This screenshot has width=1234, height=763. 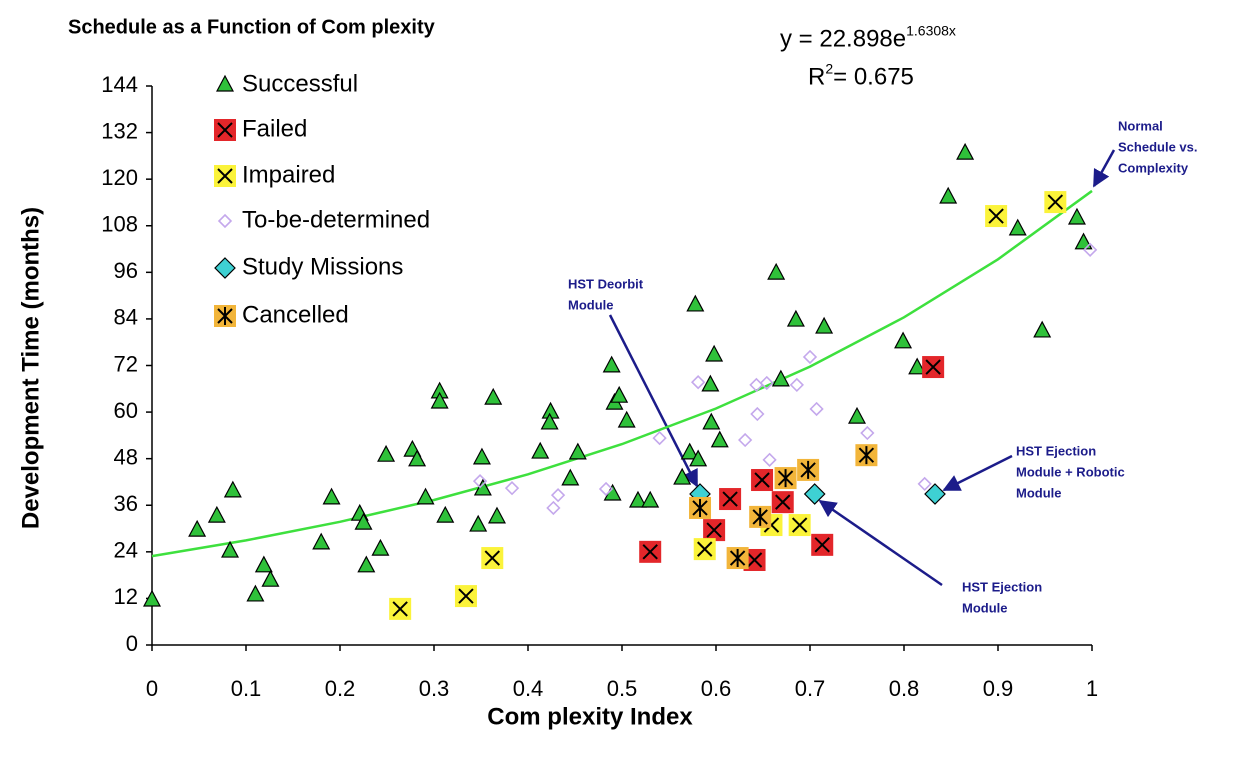 I want to click on equation-text: y = 22.898e, so click(x=843, y=38).